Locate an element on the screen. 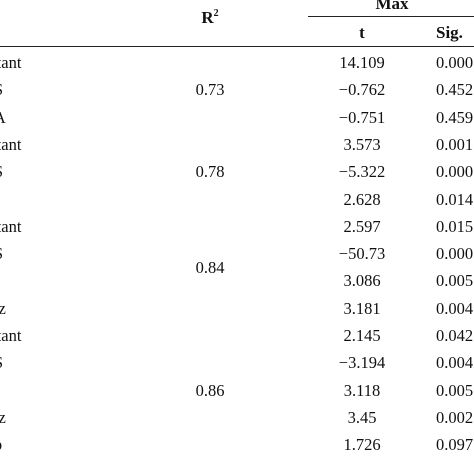  sig-cell: 0.002 is located at coordinates (455, 417).